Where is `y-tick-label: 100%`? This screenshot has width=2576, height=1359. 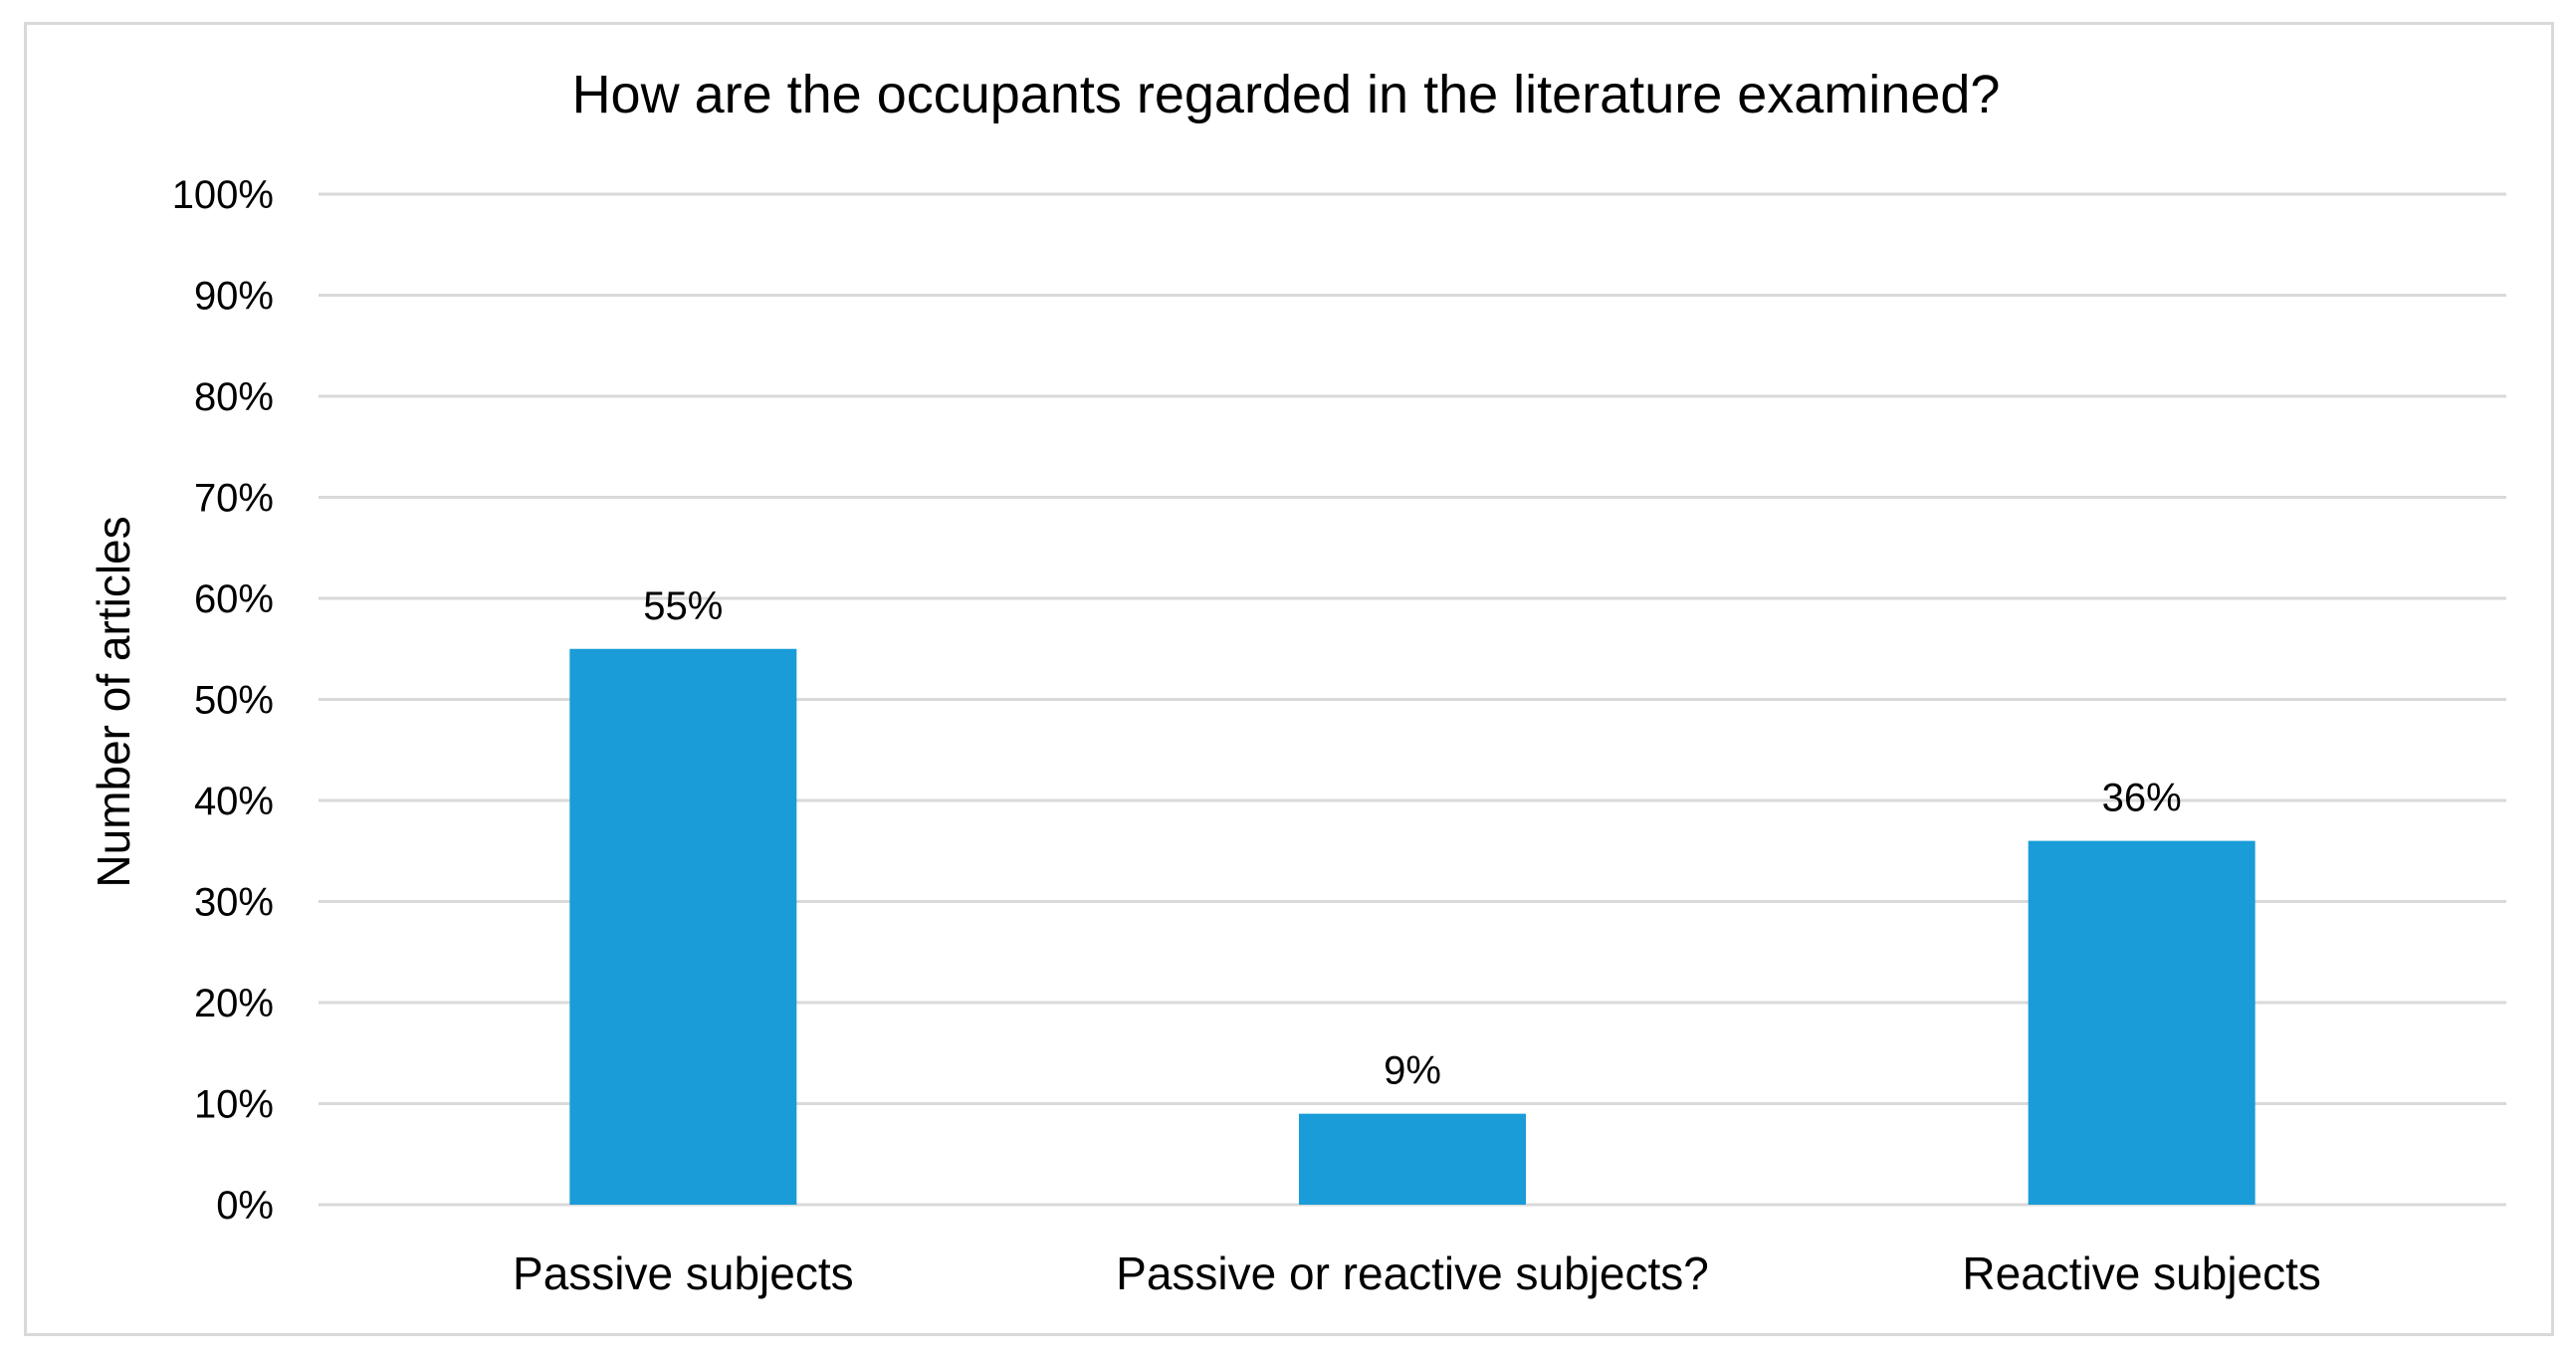
y-tick-label: 100% is located at coordinates (223, 195).